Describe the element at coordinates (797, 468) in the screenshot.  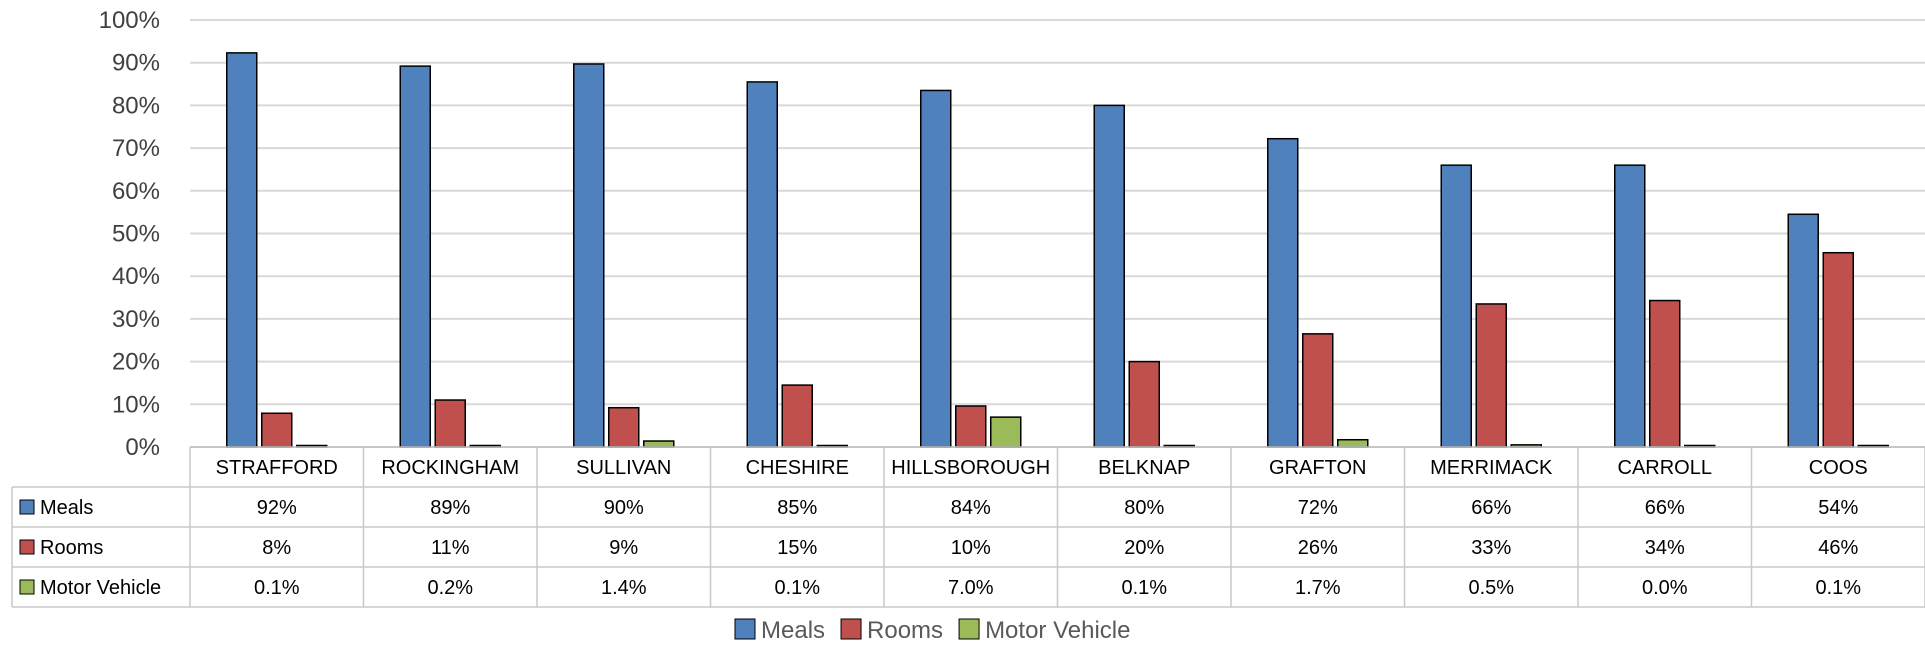
I see `category-label: CHESHIRE` at that location.